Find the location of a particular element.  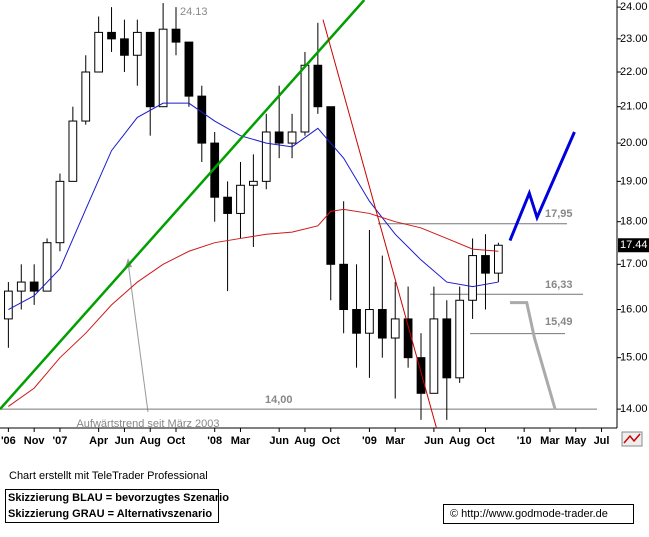

y-tick-label: 14.00 is located at coordinates (634, 409).